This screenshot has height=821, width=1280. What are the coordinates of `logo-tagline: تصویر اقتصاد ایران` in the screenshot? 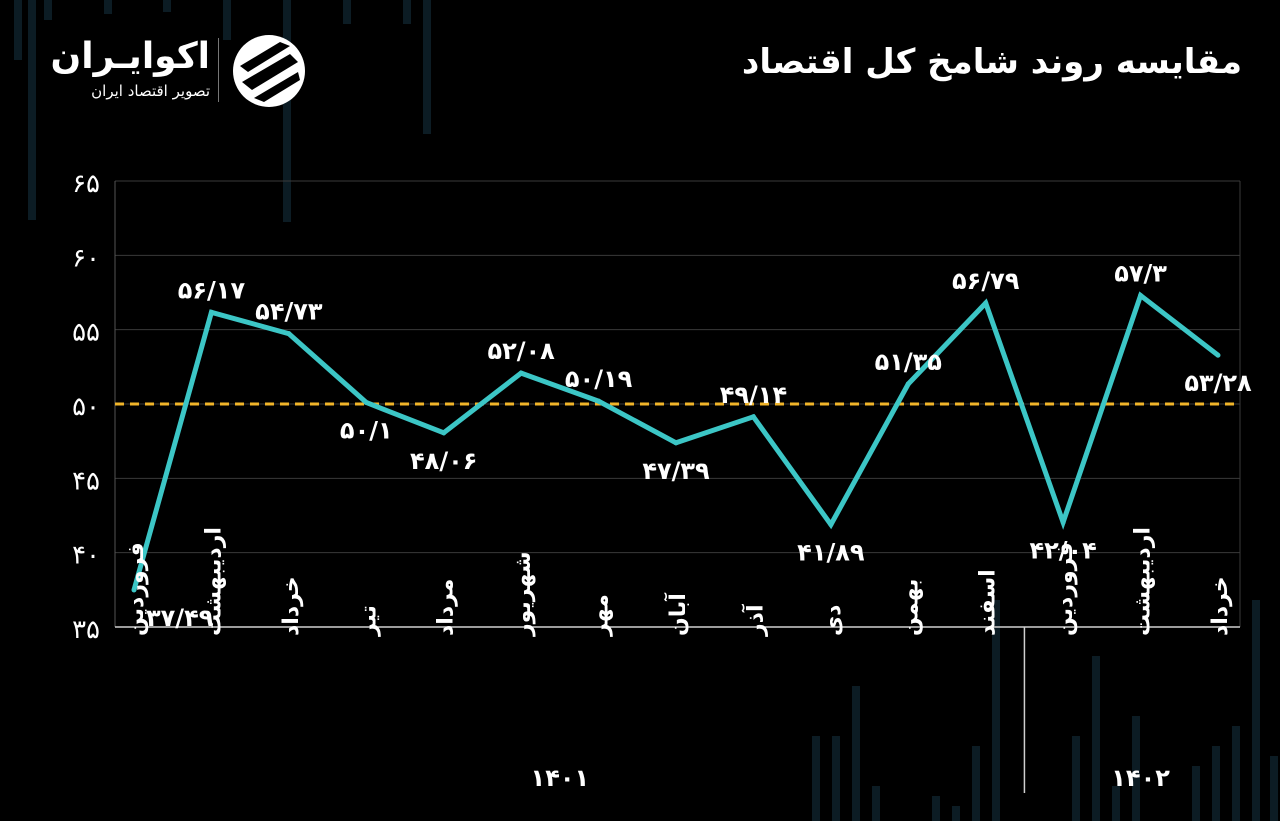 It's located at (150, 91).